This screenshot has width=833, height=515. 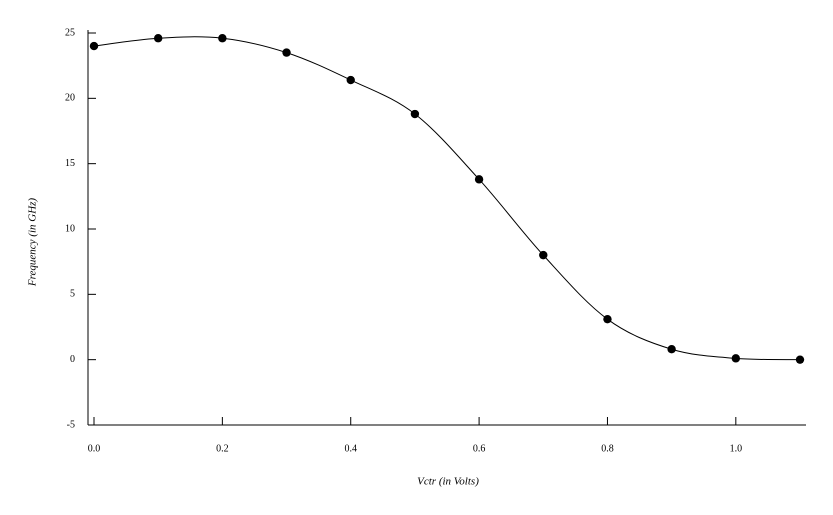 What do you see at coordinates (94, 448) in the screenshot?
I see `x-tick-label: 0.0` at bounding box center [94, 448].